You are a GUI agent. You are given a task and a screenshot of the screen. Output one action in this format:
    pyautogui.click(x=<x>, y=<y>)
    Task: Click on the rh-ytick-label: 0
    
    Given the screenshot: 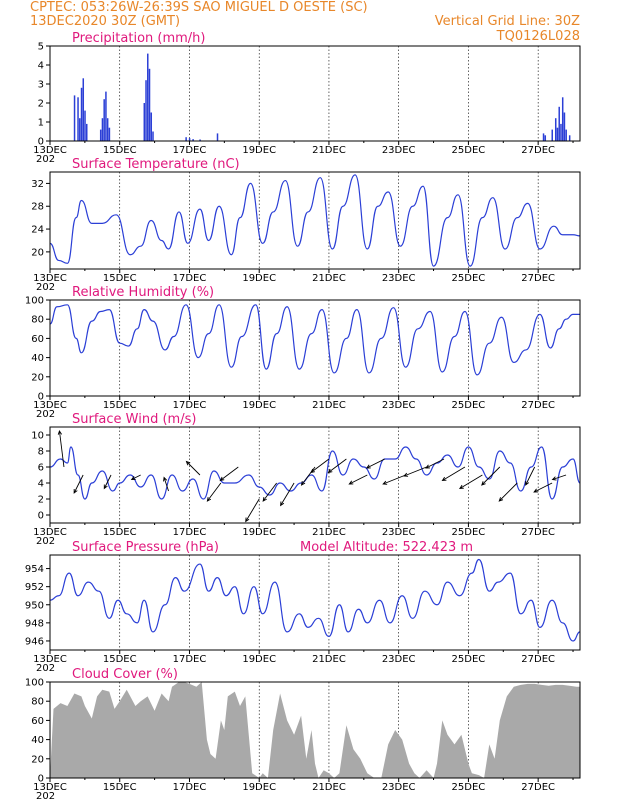 What is the action you would take?
    pyautogui.click(x=41, y=397)
    